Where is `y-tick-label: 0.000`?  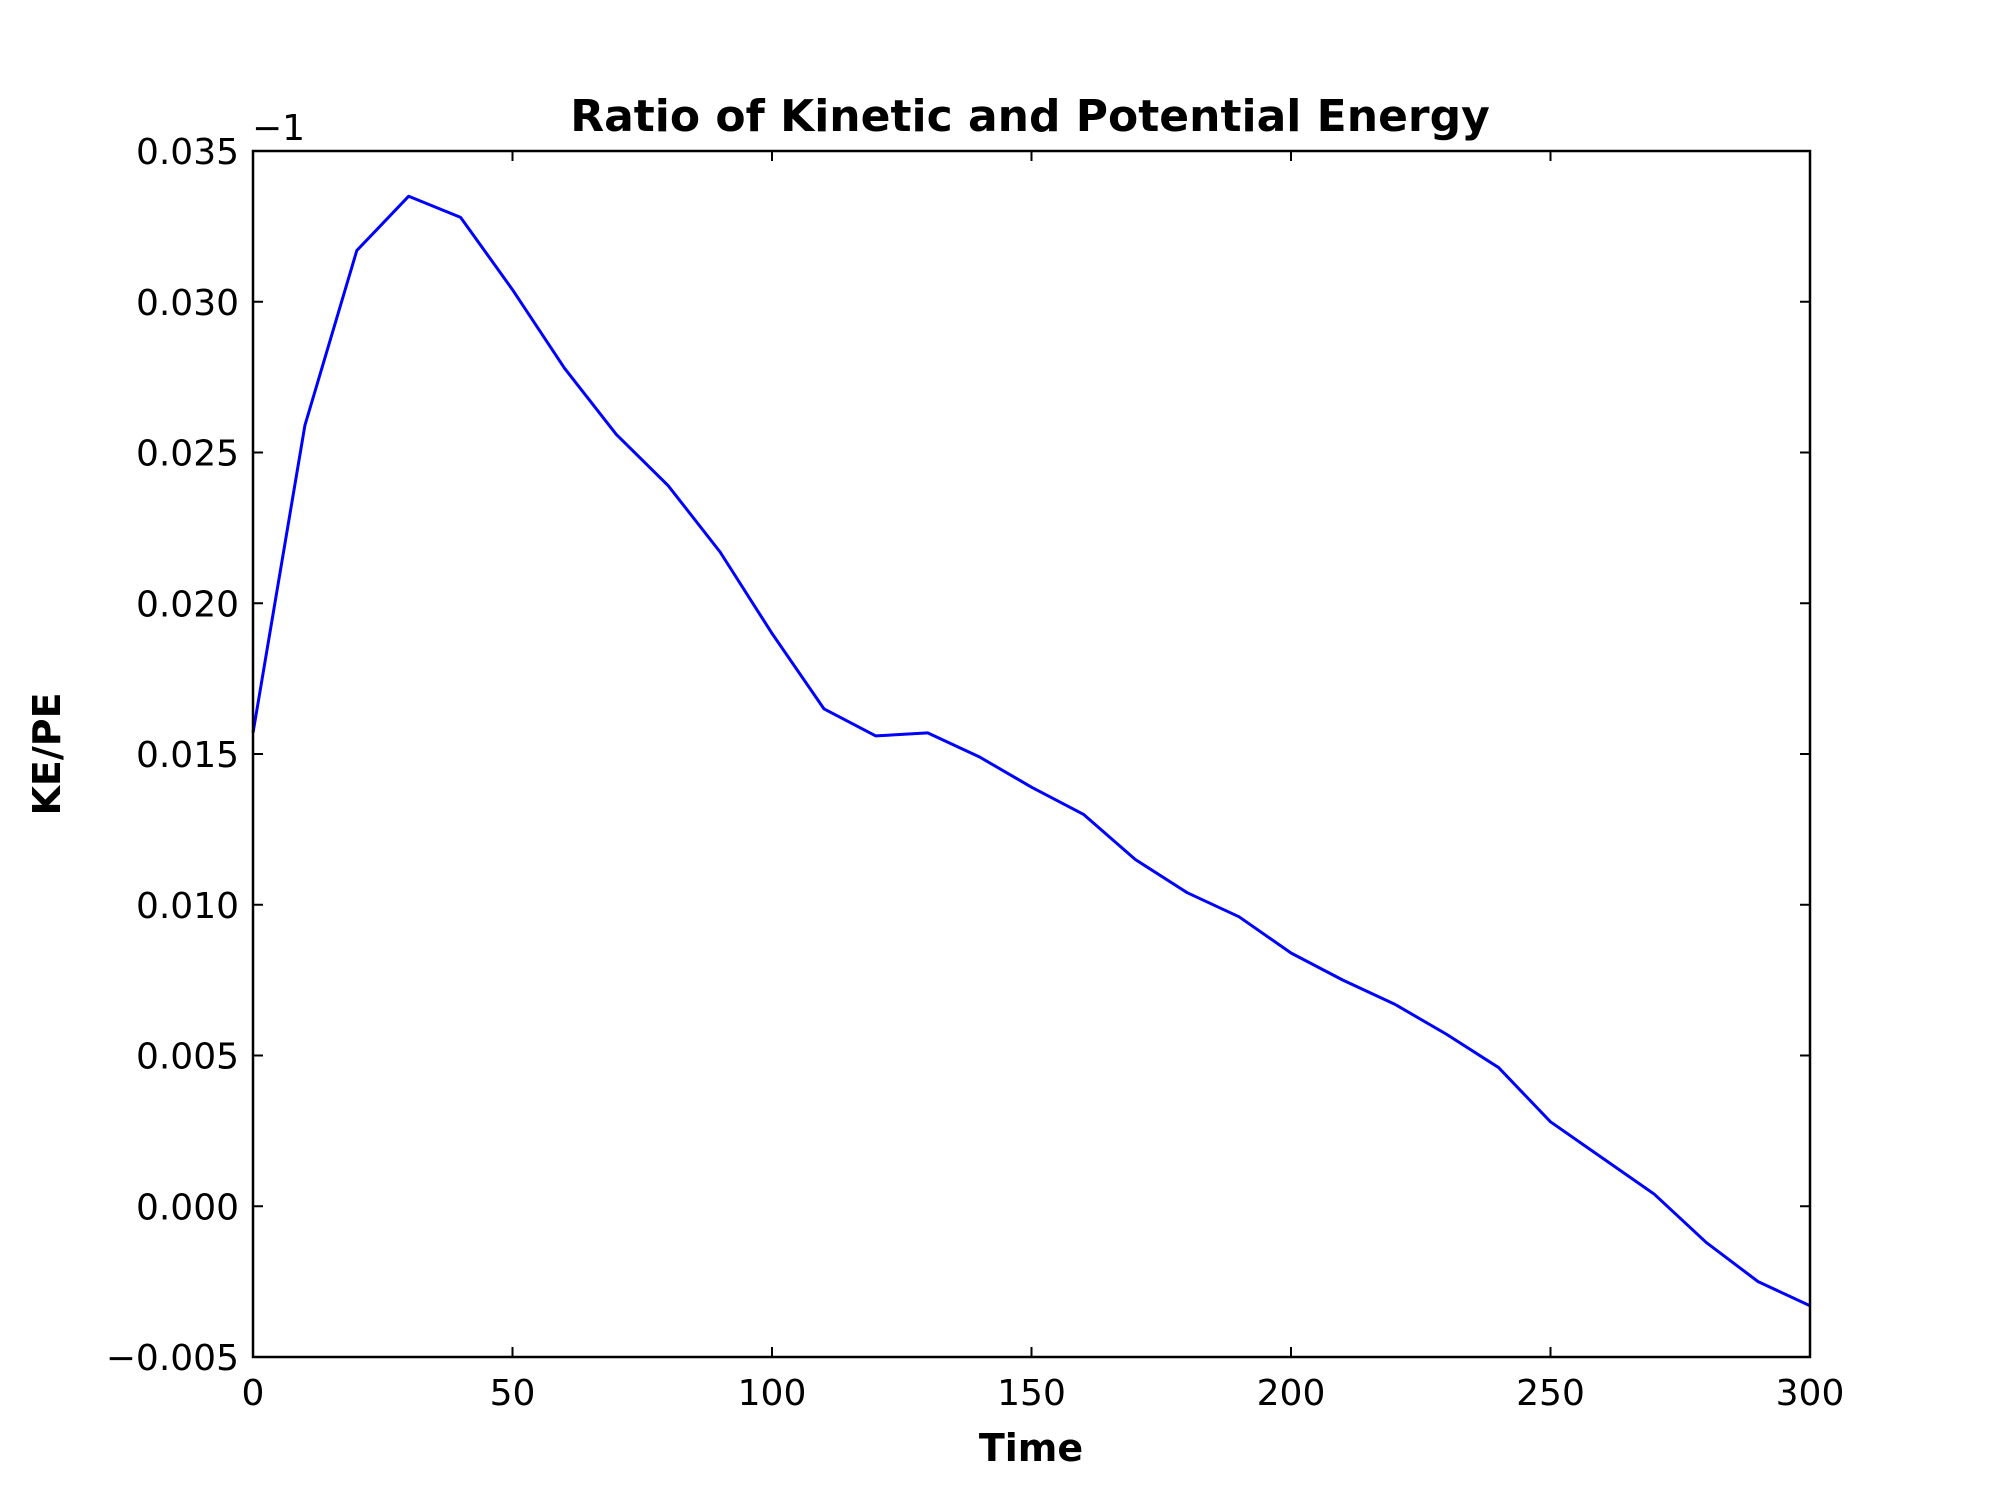
y-tick-label: 0.000 is located at coordinates (187, 1207).